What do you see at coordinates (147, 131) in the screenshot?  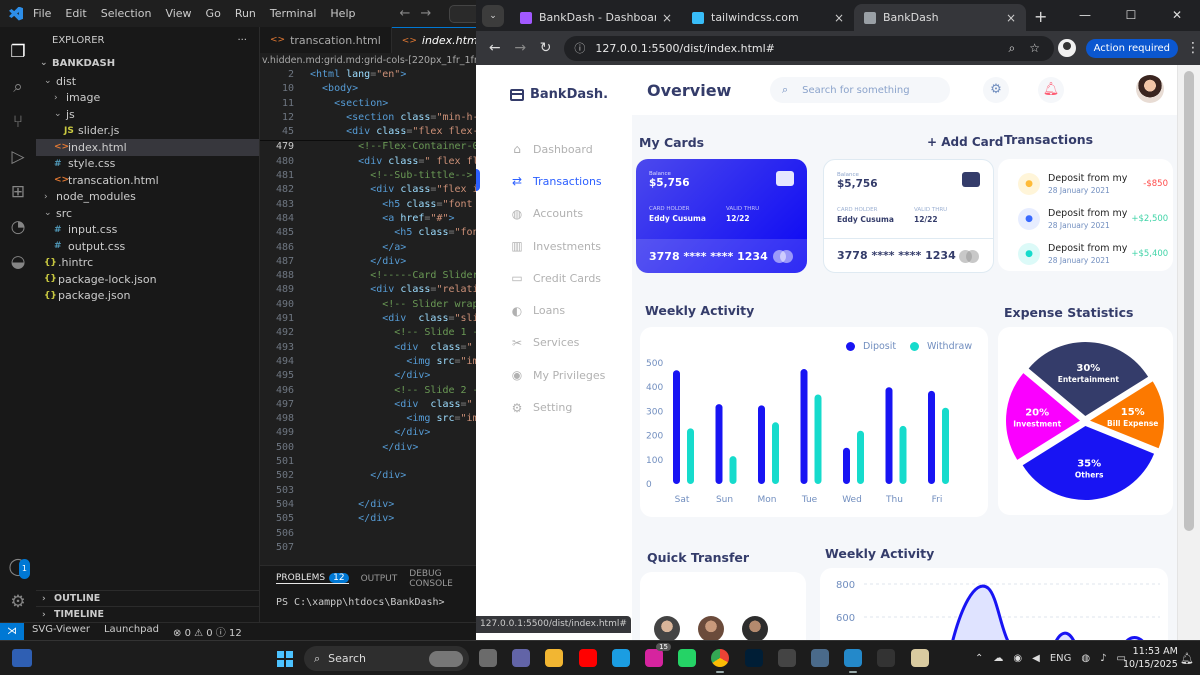 I see `tree-item: JS slider.js` at bounding box center [147, 131].